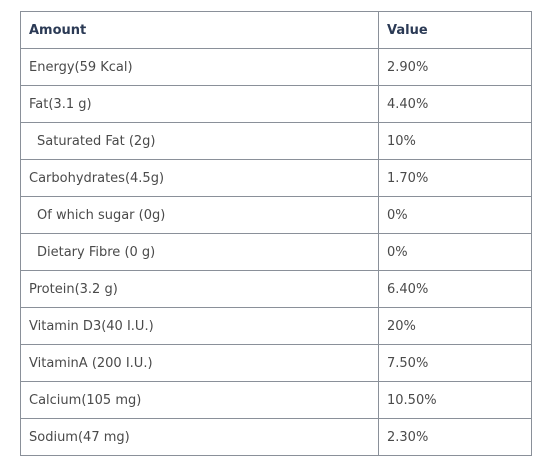  I want to click on nutrient-amount: Vitamin D3(40 I.U.), so click(199, 326).